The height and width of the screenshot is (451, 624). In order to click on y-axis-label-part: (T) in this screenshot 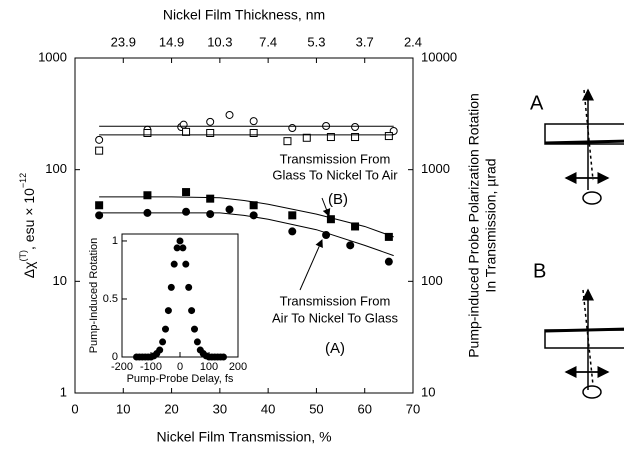, I will do `click(23, 256)`.